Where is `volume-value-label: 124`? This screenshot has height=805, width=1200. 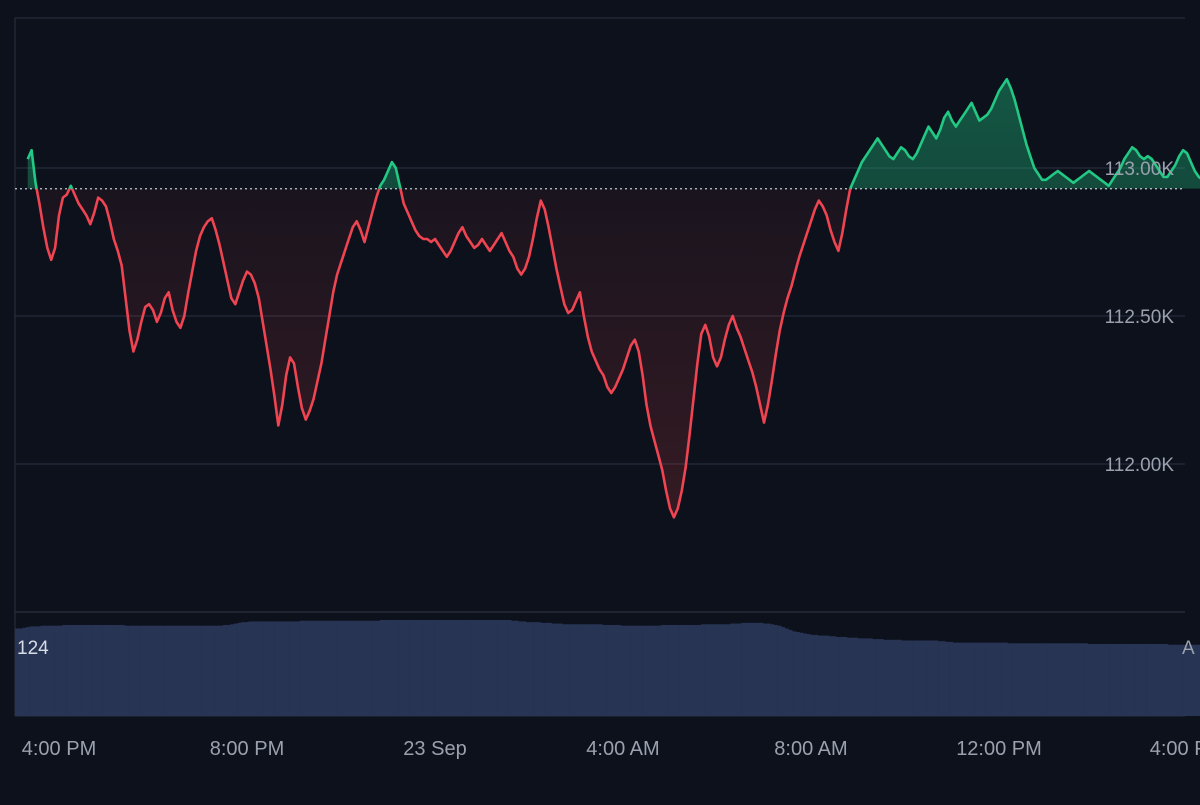 volume-value-label: 124 is located at coordinates (33, 648).